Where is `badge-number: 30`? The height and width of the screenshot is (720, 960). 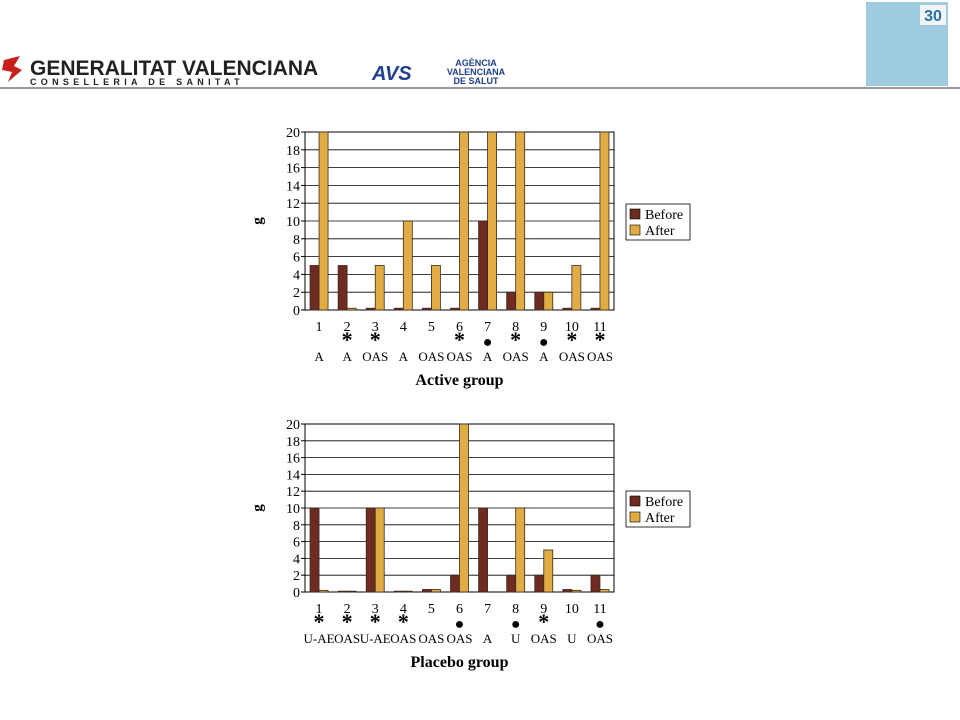
badge-number: 30 is located at coordinates (933, 16).